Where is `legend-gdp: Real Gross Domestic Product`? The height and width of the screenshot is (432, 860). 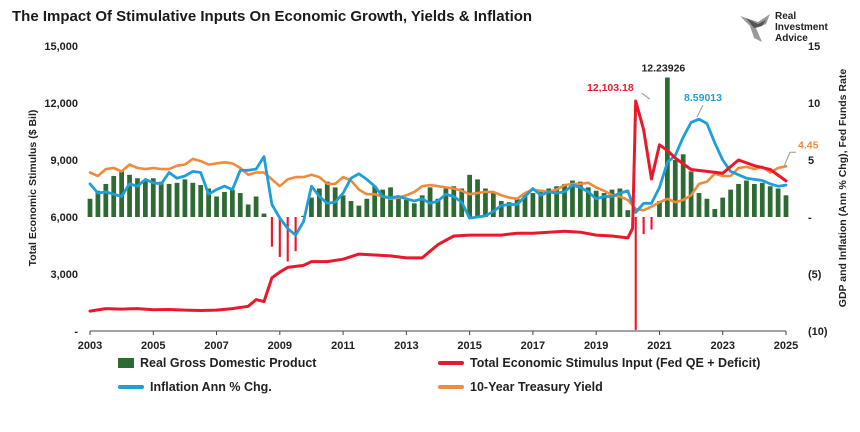 legend-gdp: Real Gross Domestic Product is located at coordinates (217, 363).